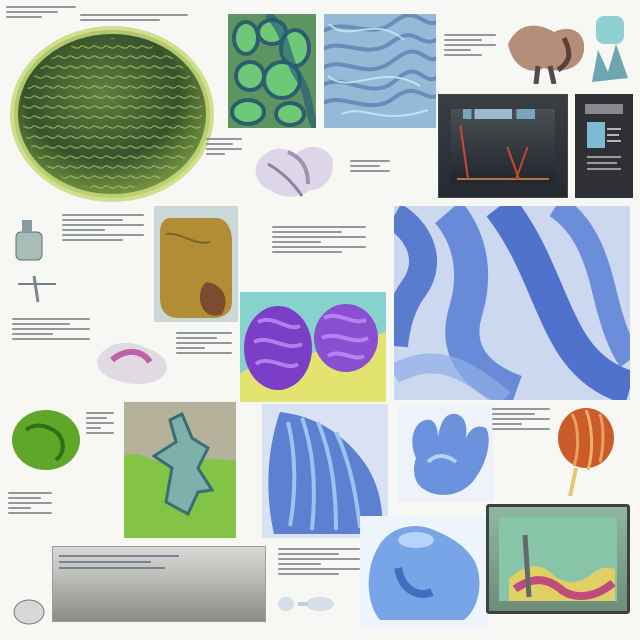  What do you see at coordinates (470, 45) in the screenshot?
I see `text-notes-top-right` at bounding box center [470, 45].